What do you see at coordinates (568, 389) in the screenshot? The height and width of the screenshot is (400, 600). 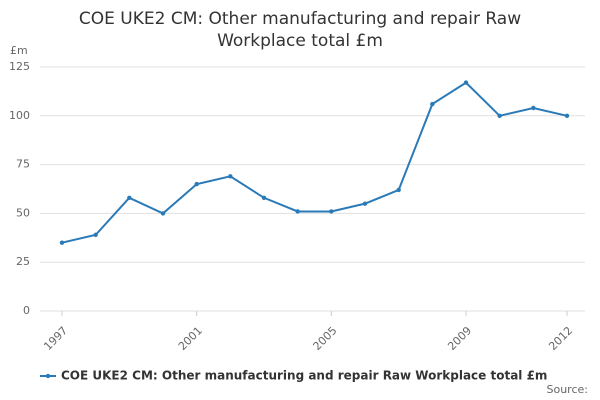 I see `source: Source:` at bounding box center [568, 389].